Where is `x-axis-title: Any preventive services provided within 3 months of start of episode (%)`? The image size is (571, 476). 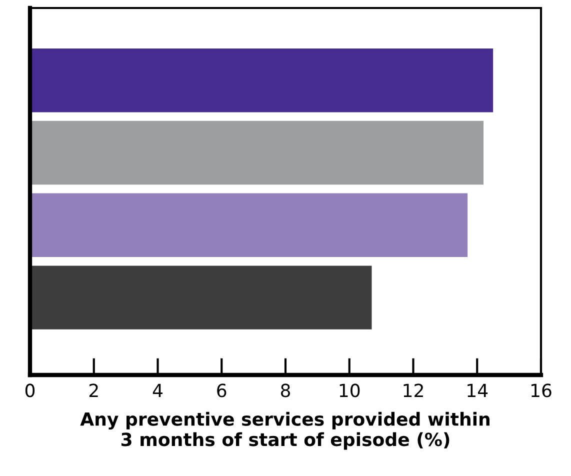
x-axis-title: Any preventive services provided within 3 months of start of episode (%) is located at coordinates (285, 431).